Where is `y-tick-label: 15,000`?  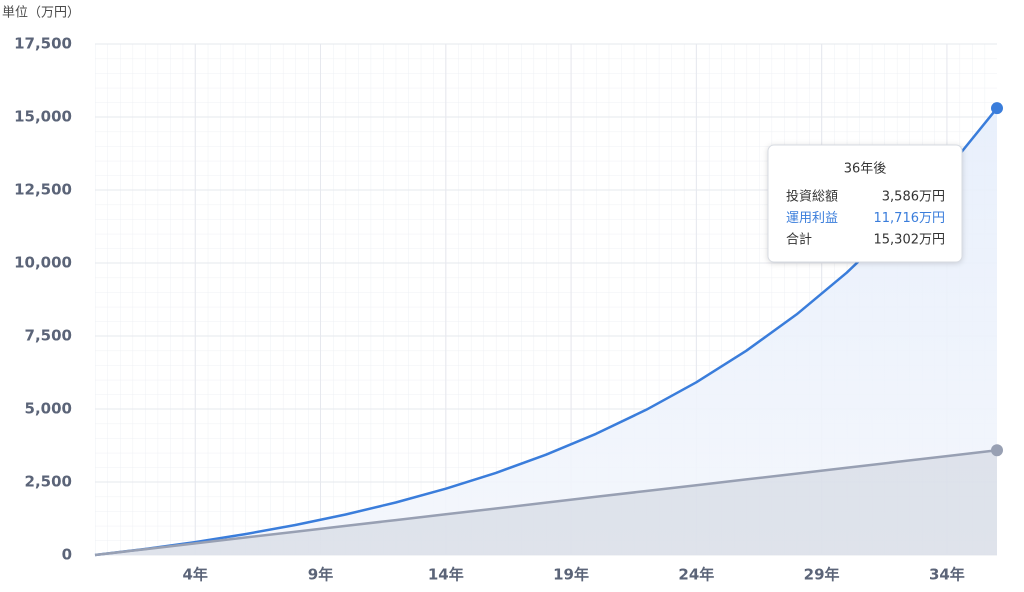
y-tick-label: 15,000 is located at coordinates (43, 117).